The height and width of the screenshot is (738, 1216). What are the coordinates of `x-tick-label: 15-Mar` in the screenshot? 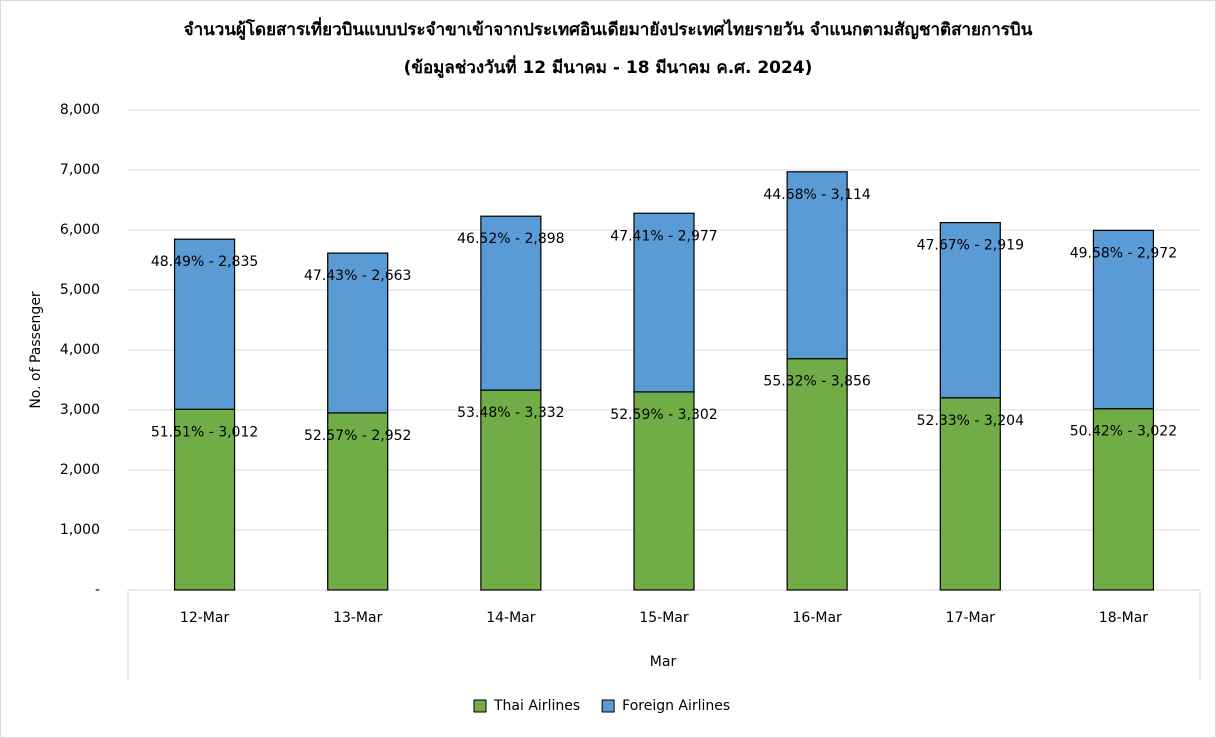 It's located at (664, 618).